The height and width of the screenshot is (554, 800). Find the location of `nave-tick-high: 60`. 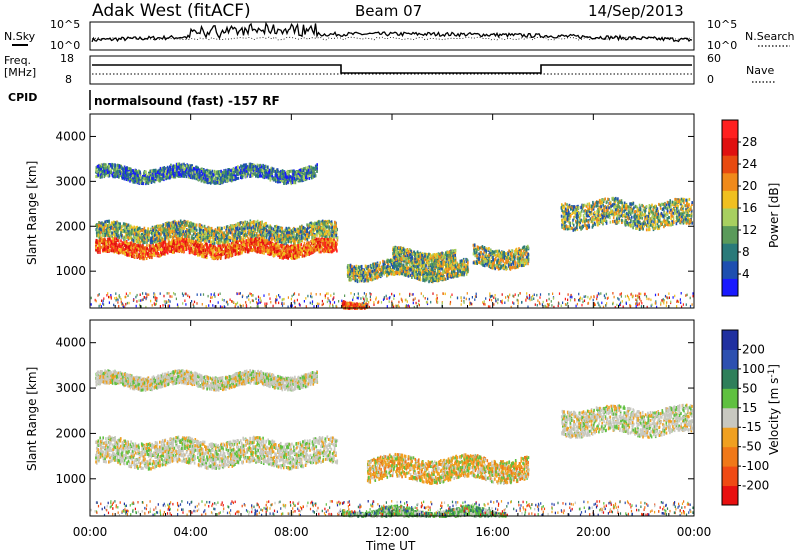

nave-tick-high: 60 is located at coordinates (714, 58).